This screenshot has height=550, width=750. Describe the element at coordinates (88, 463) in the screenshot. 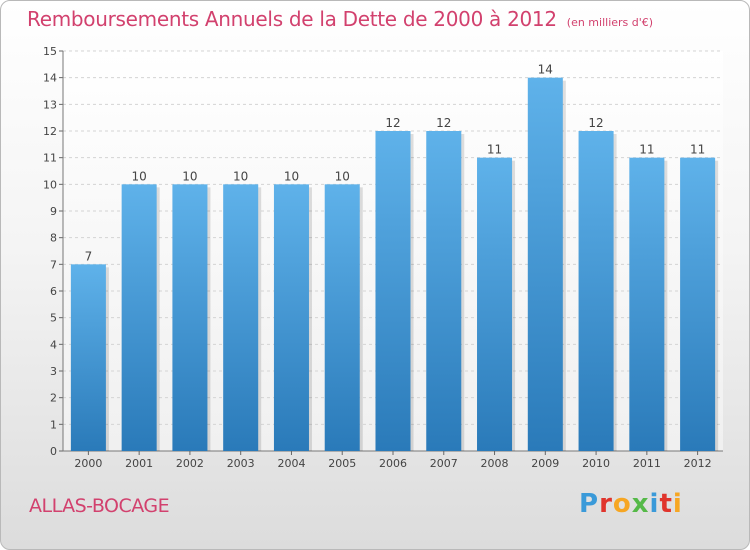

I see `x-tick-label: 2000` at that location.